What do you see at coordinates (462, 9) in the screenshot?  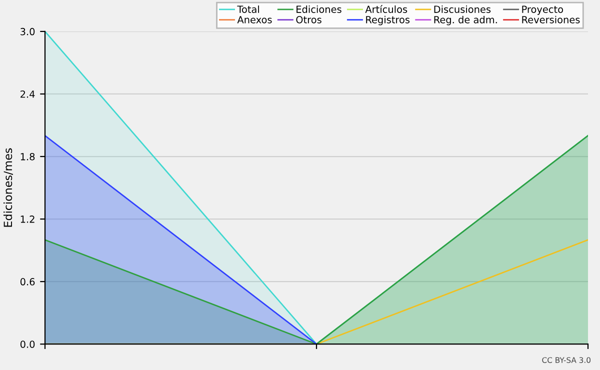 I see `legend-label: Discusiones` at bounding box center [462, 9].